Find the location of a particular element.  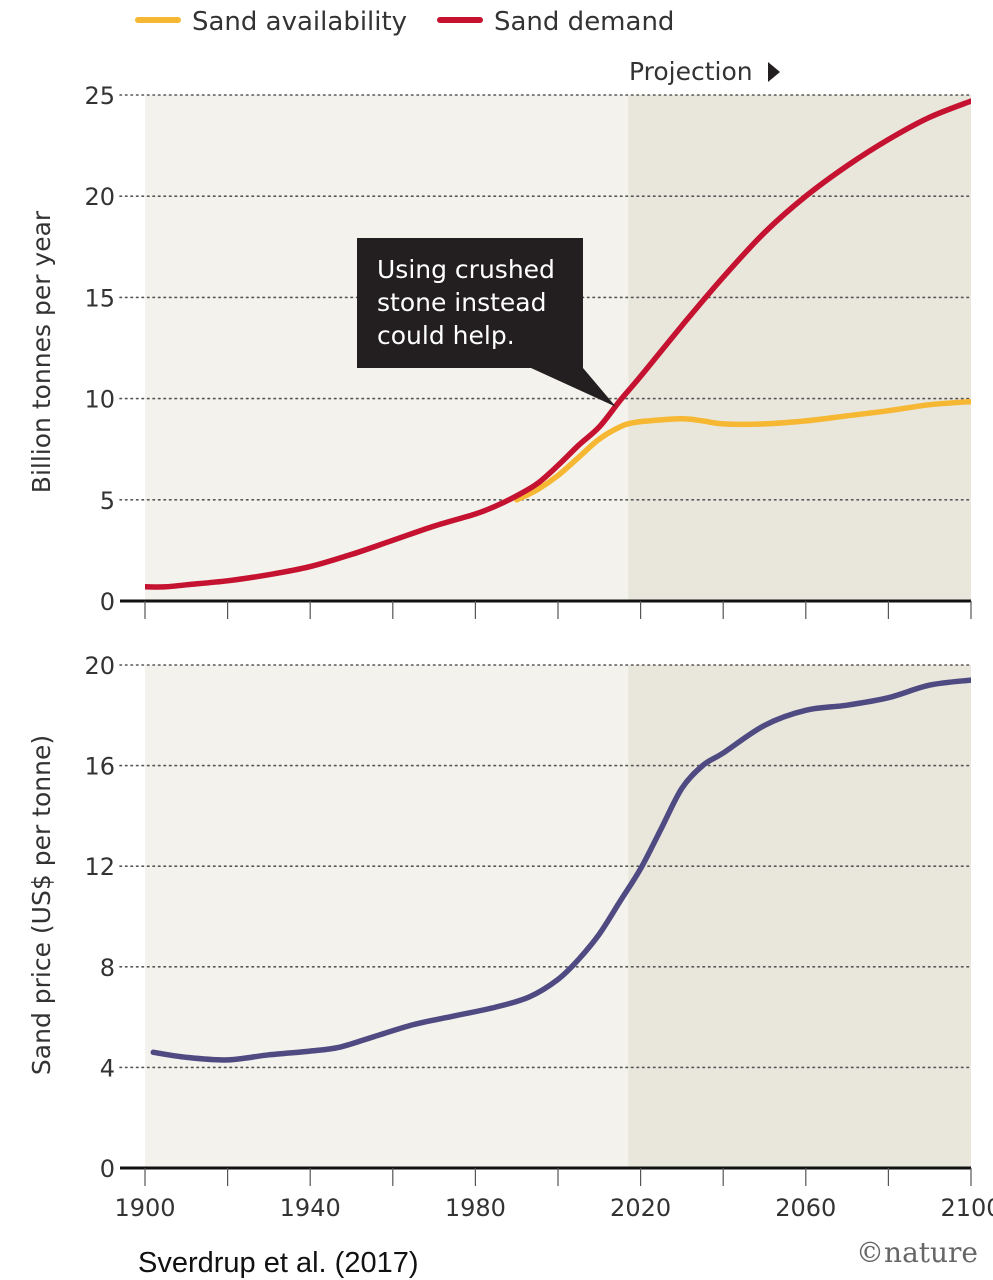

projection-label: Projection is located at coordinates (704, 71).